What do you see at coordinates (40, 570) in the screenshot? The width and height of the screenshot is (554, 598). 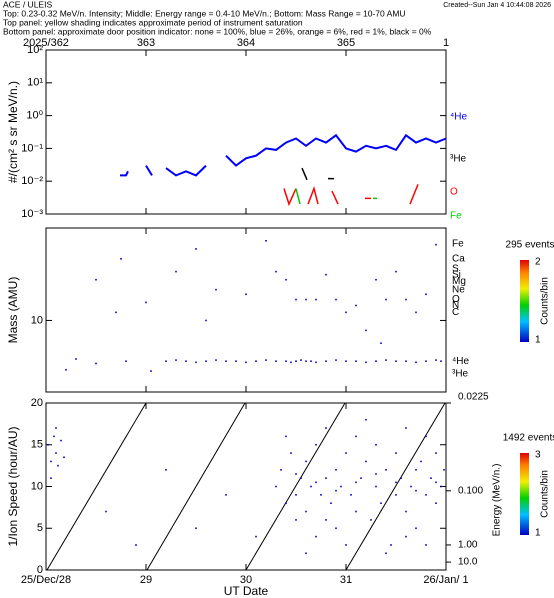 I see `y-tick-label: 0` at bounding box center [40, 570].